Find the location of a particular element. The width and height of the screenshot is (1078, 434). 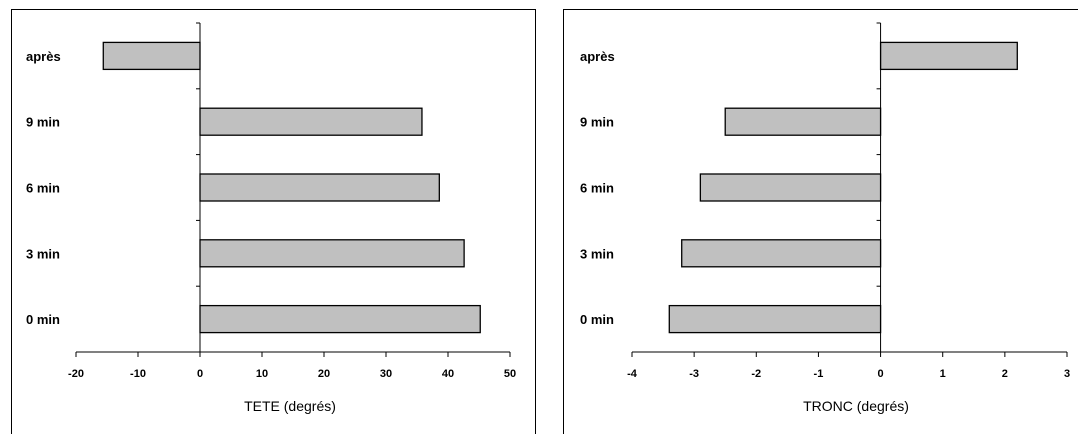

x-tick-label: 20 is located at coordinates (324, 374).